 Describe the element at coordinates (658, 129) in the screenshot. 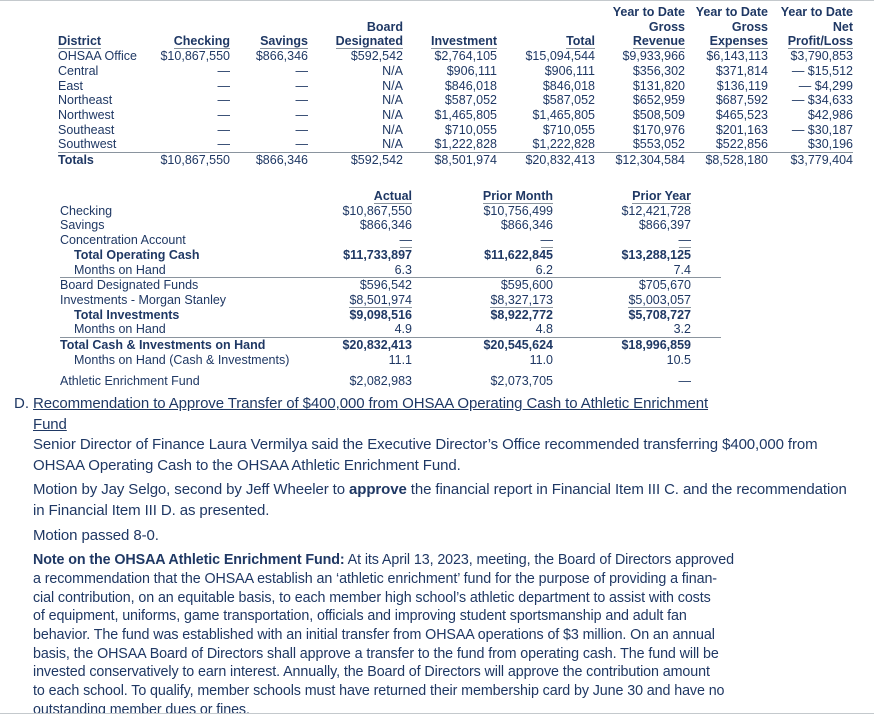

I see `cell: $170,976` at that location.